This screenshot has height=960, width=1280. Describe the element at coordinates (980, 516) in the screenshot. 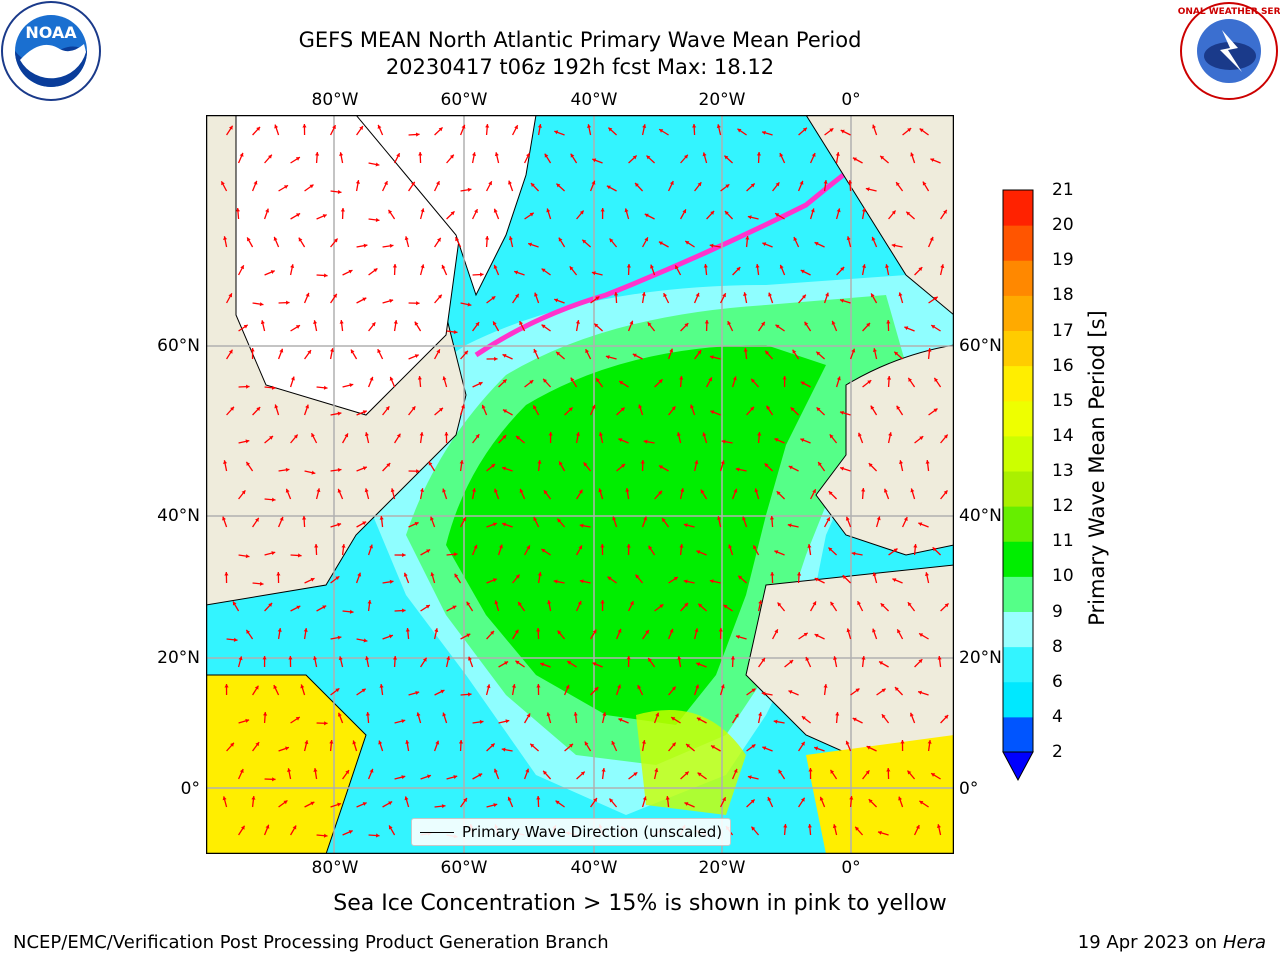

I see `lat-tick-right: 40°N` at that location.